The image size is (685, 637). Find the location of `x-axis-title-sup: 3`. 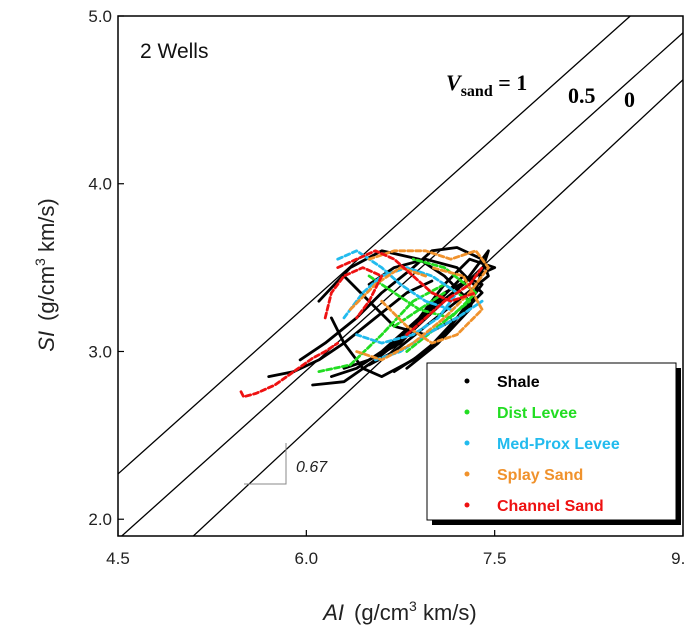

x-axis-title-sup: 3 is located at coordinates (413, 606).